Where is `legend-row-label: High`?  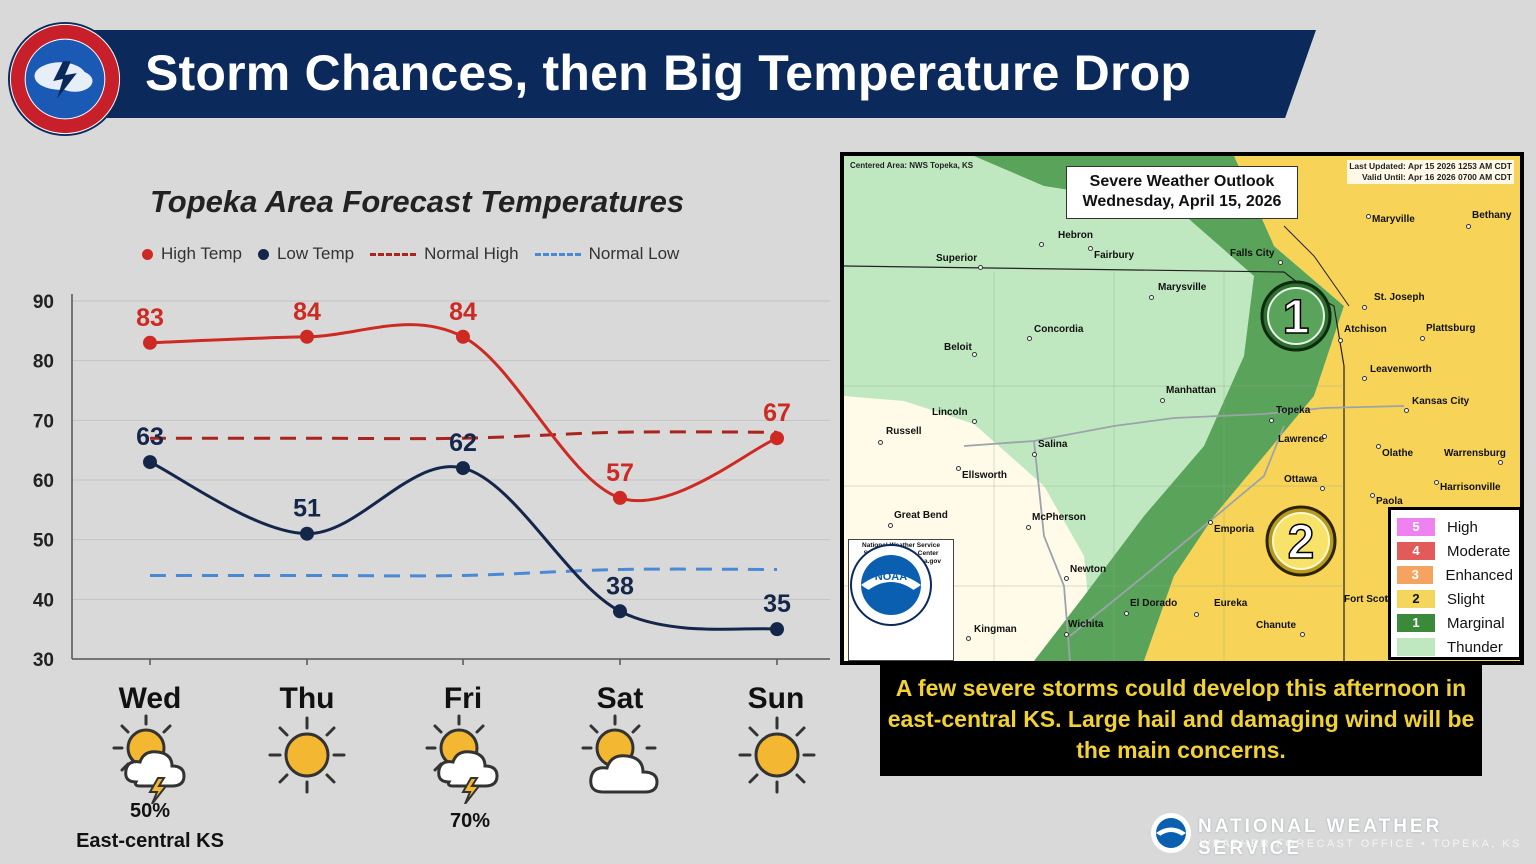
legend-row-label: High is located at coordinates (1462, 527).